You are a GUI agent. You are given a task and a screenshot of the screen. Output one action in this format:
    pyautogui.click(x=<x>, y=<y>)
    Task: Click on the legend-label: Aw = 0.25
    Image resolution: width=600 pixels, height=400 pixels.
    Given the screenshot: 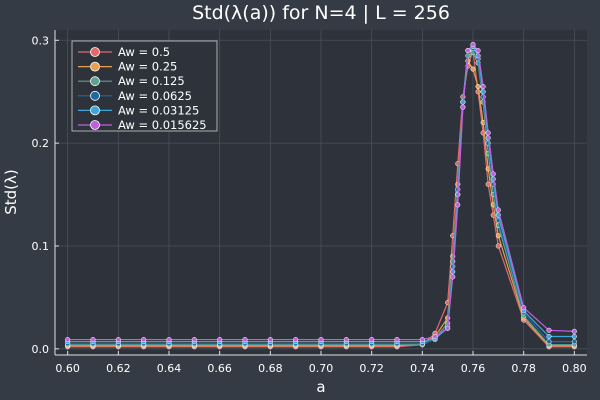 What is the action you would take?
    pyautogui.click(x=147, y=67)
    